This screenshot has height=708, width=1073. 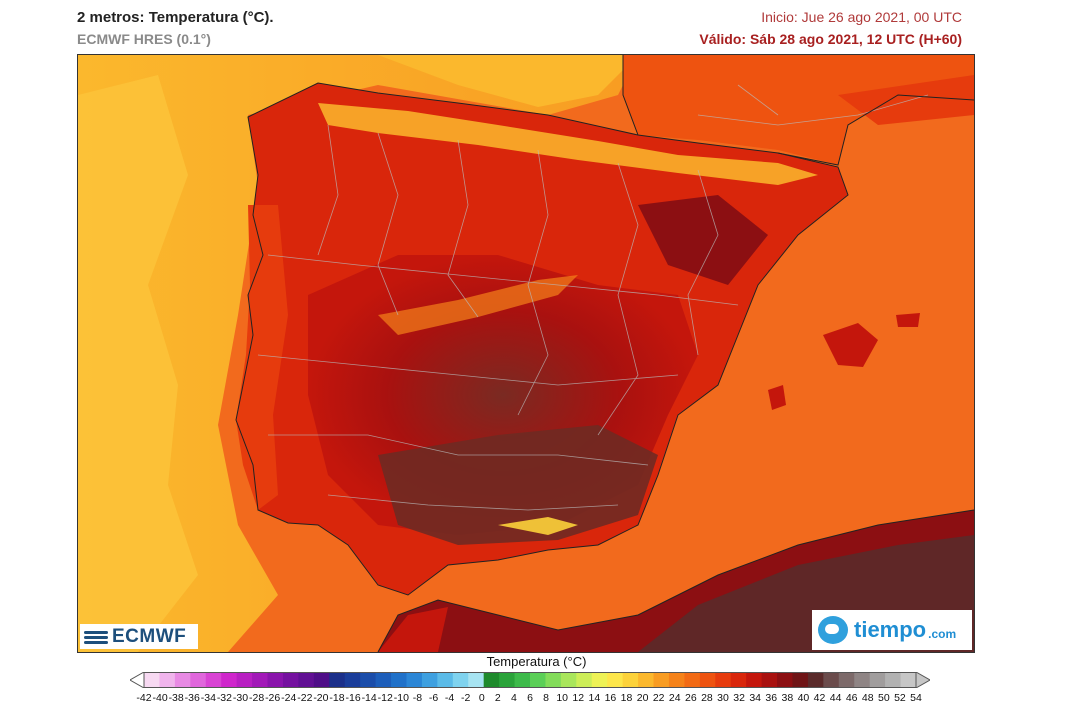 What do you see at coordinates (830, 39) in the screenshot?
I see `valid-time-label: Válido: Sáb 28 ago 2021, 12 UTC (H+60)` at bounding box center [830, 39].